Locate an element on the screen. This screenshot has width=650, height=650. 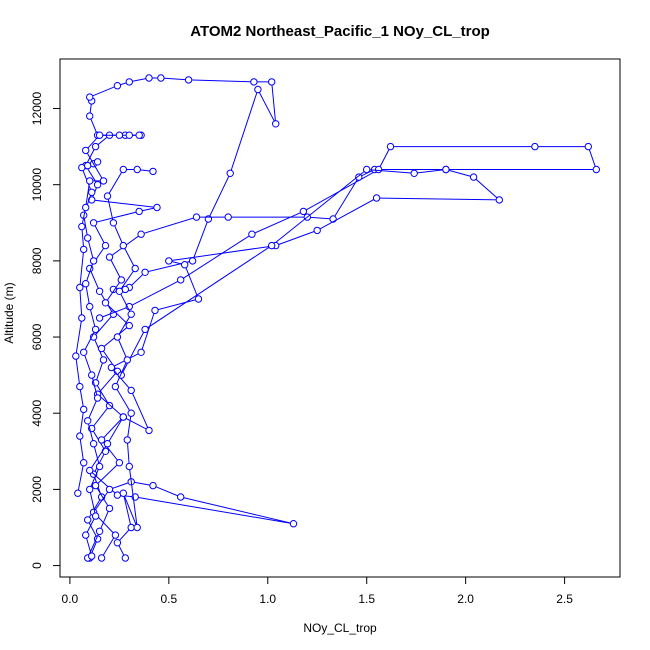
x-axis-label: NOy_CL_trop is located at coordinates (340, 628).